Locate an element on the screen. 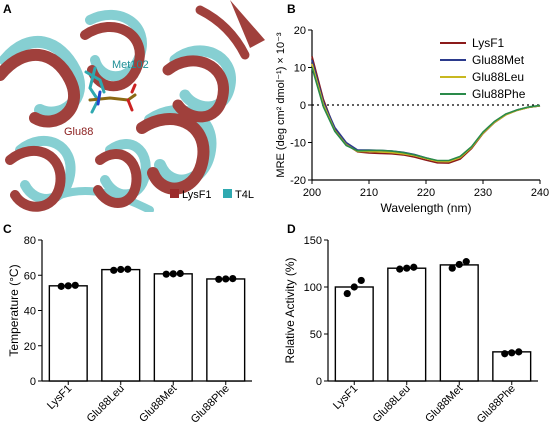 This screenshot has width=550, height=439. y-tick-label: 50 is located at coordinates (316, 335).